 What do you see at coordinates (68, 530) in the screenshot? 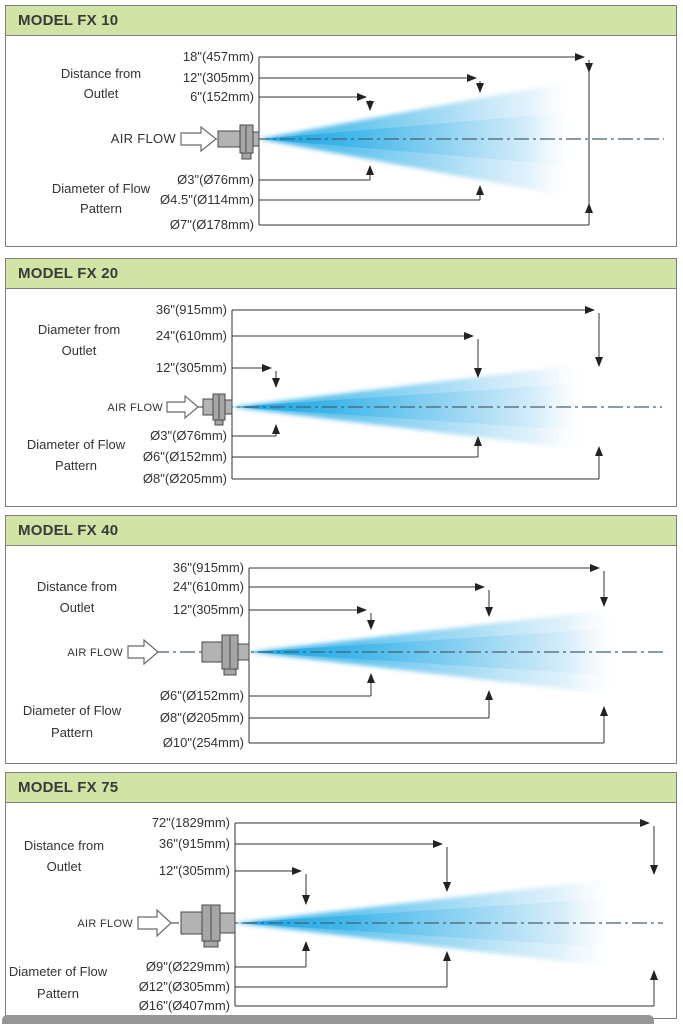
I see `panel-title: MODEL FX 40` at bounding box center [68, 530].